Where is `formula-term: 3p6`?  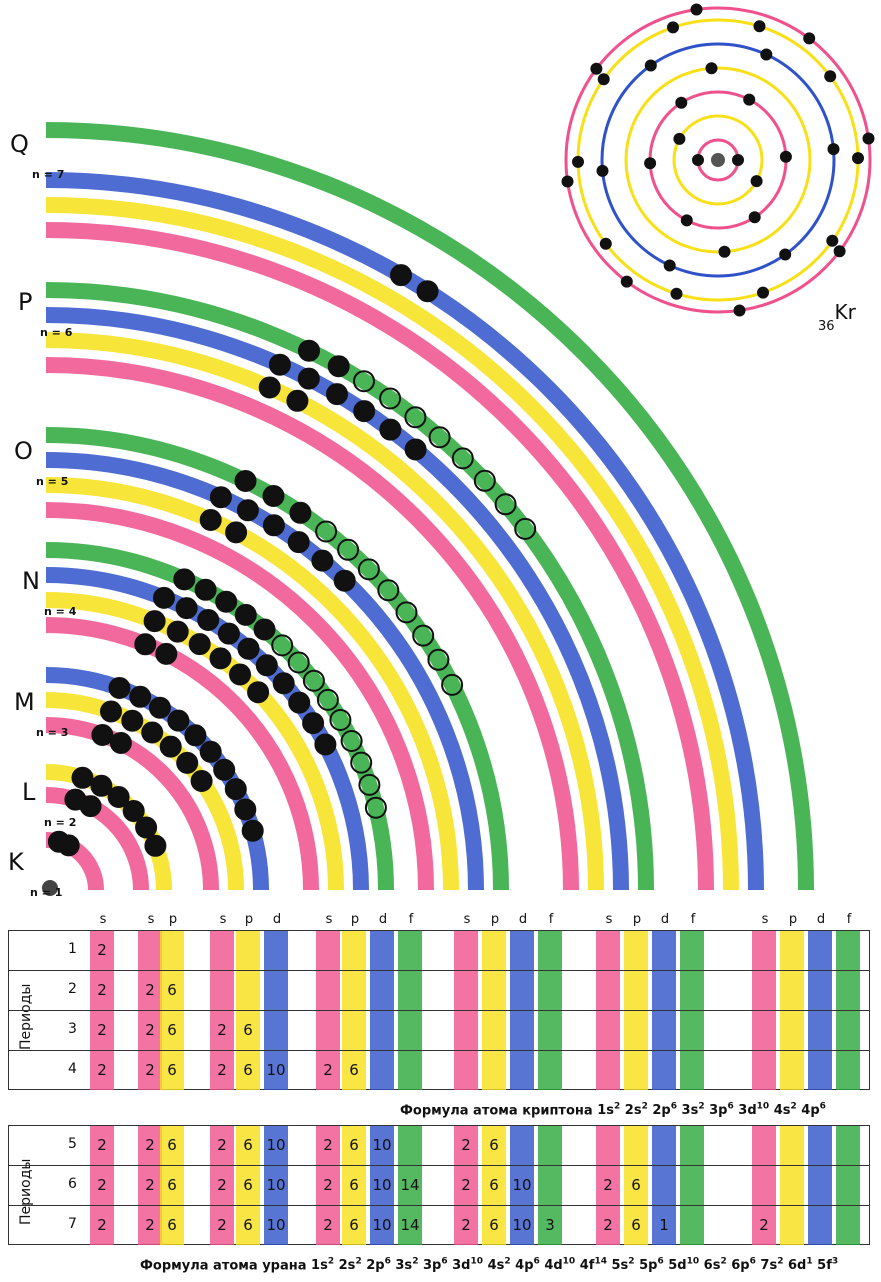
formula-term: 3p6 is located at coordinates (435, 1265).